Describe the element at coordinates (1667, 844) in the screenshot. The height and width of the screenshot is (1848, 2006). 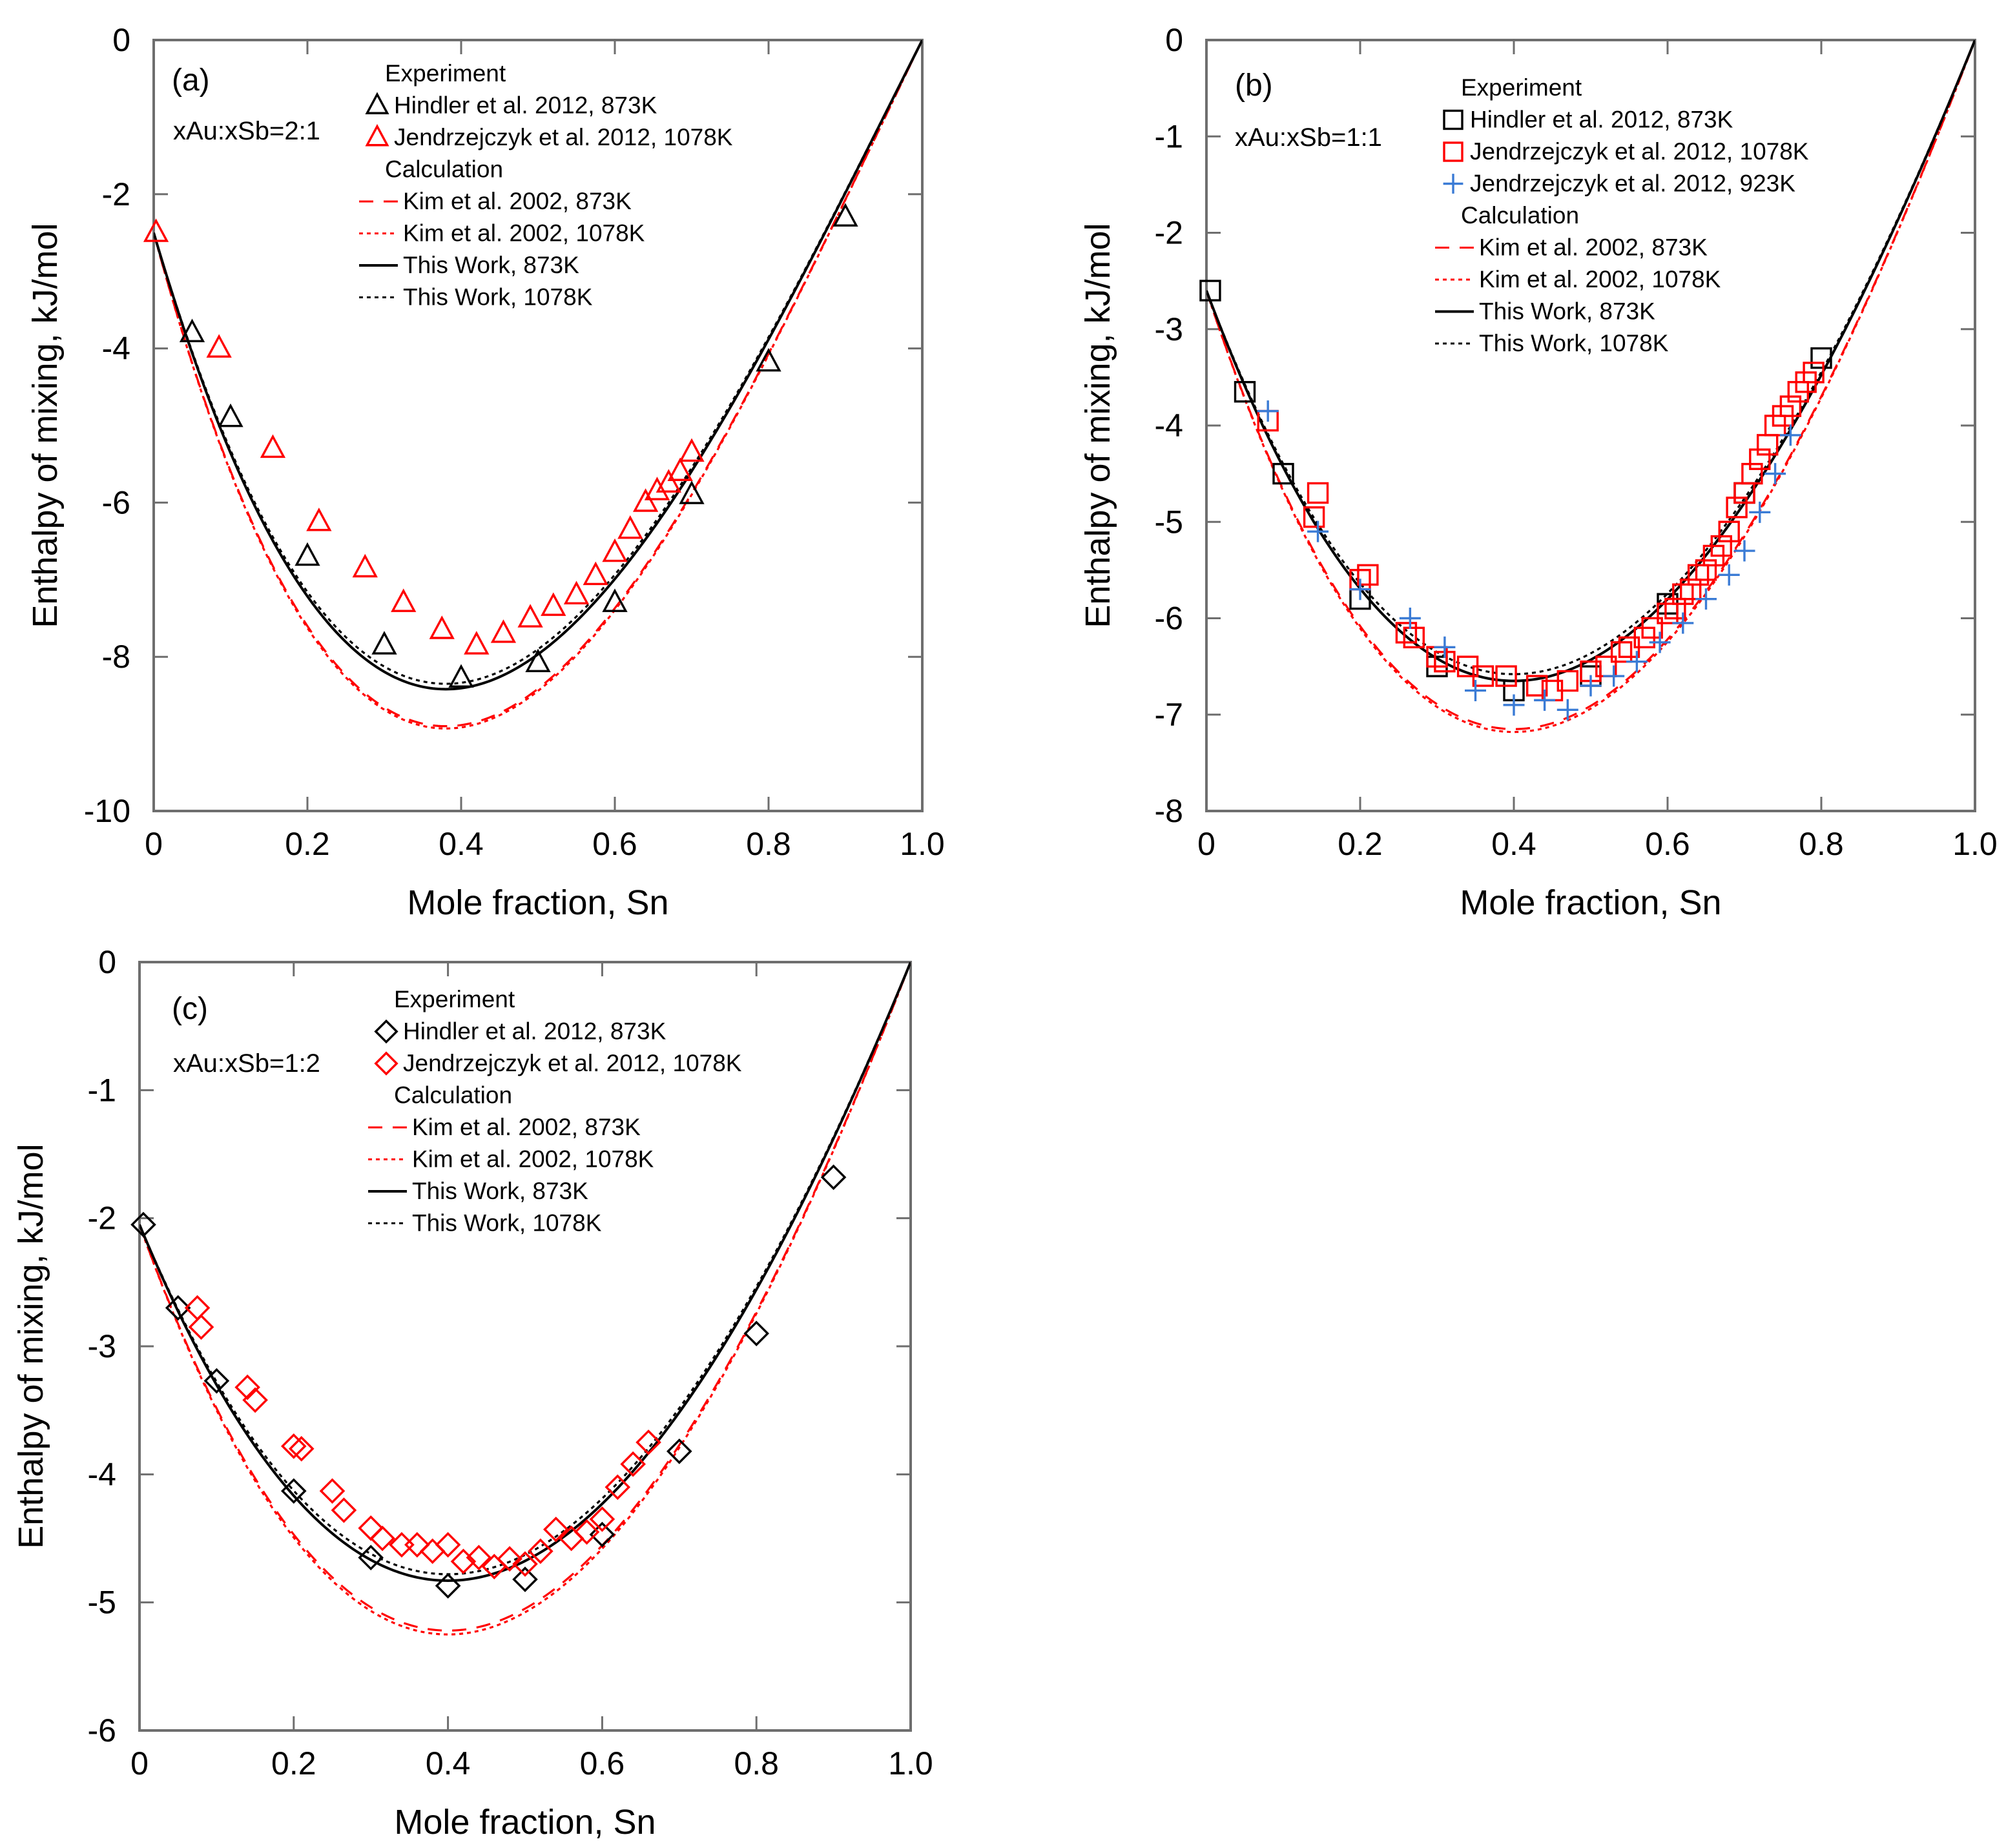
I see `x-tick-label: 0.6` at that location.